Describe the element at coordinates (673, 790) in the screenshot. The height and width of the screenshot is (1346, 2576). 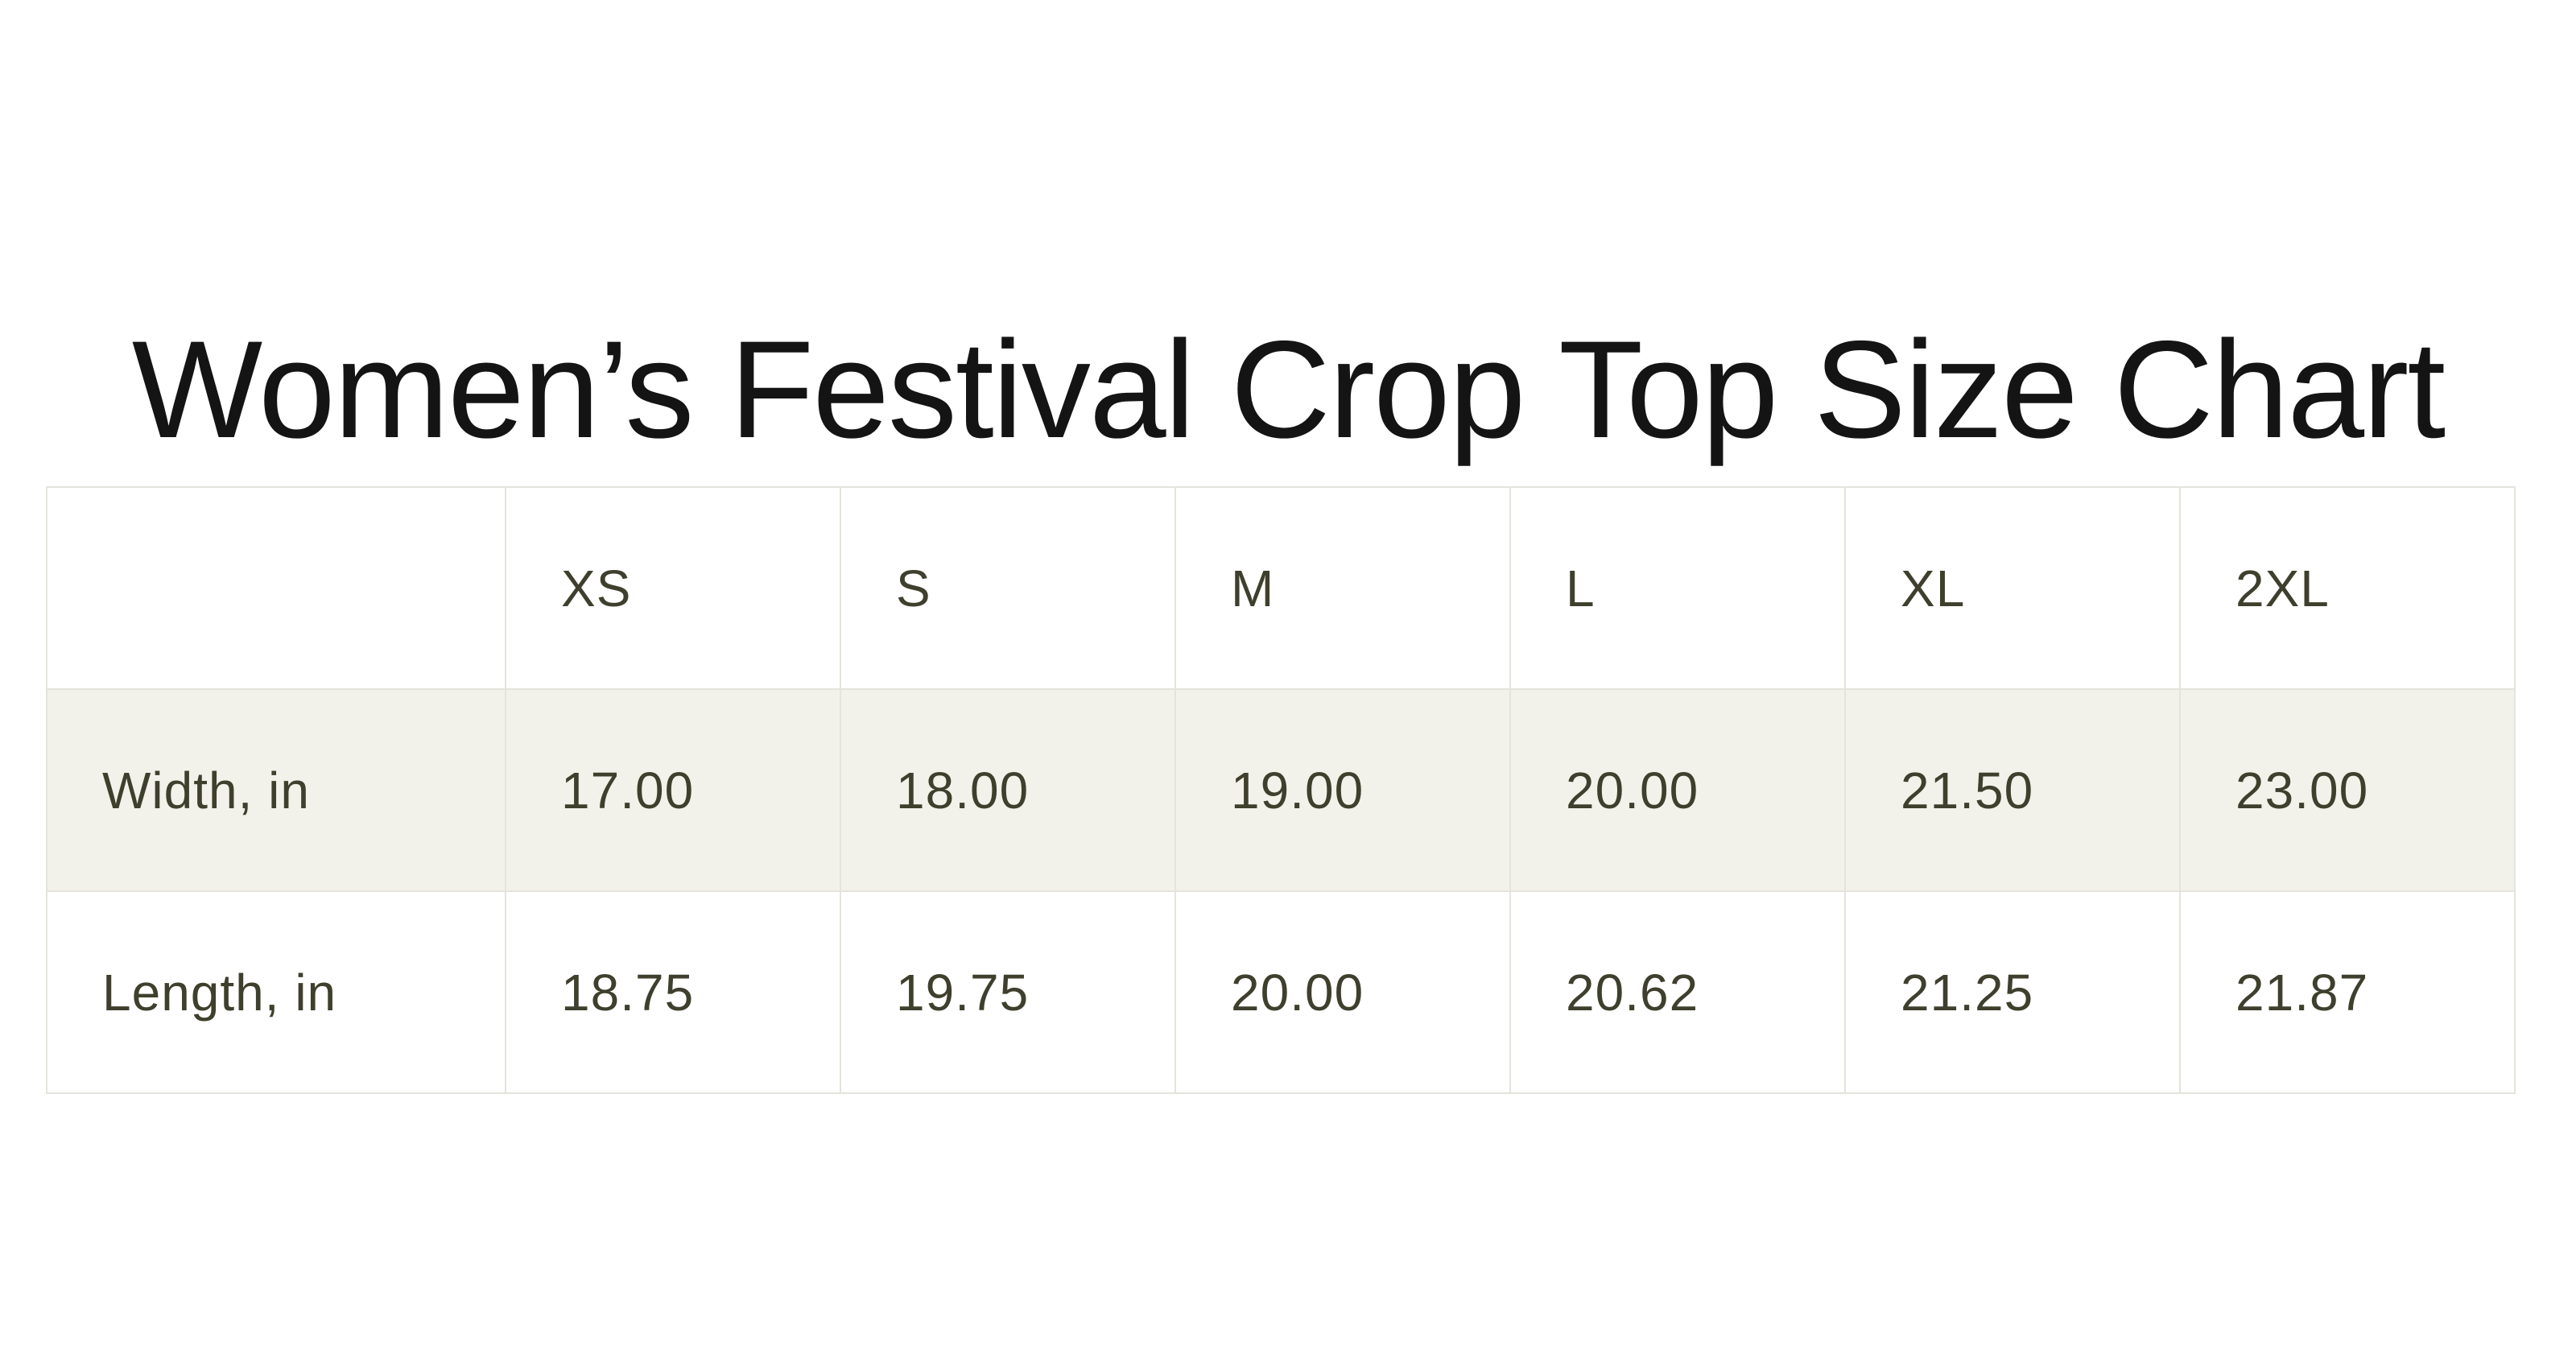
I see `width-cell-xs: 17.00` at that location.